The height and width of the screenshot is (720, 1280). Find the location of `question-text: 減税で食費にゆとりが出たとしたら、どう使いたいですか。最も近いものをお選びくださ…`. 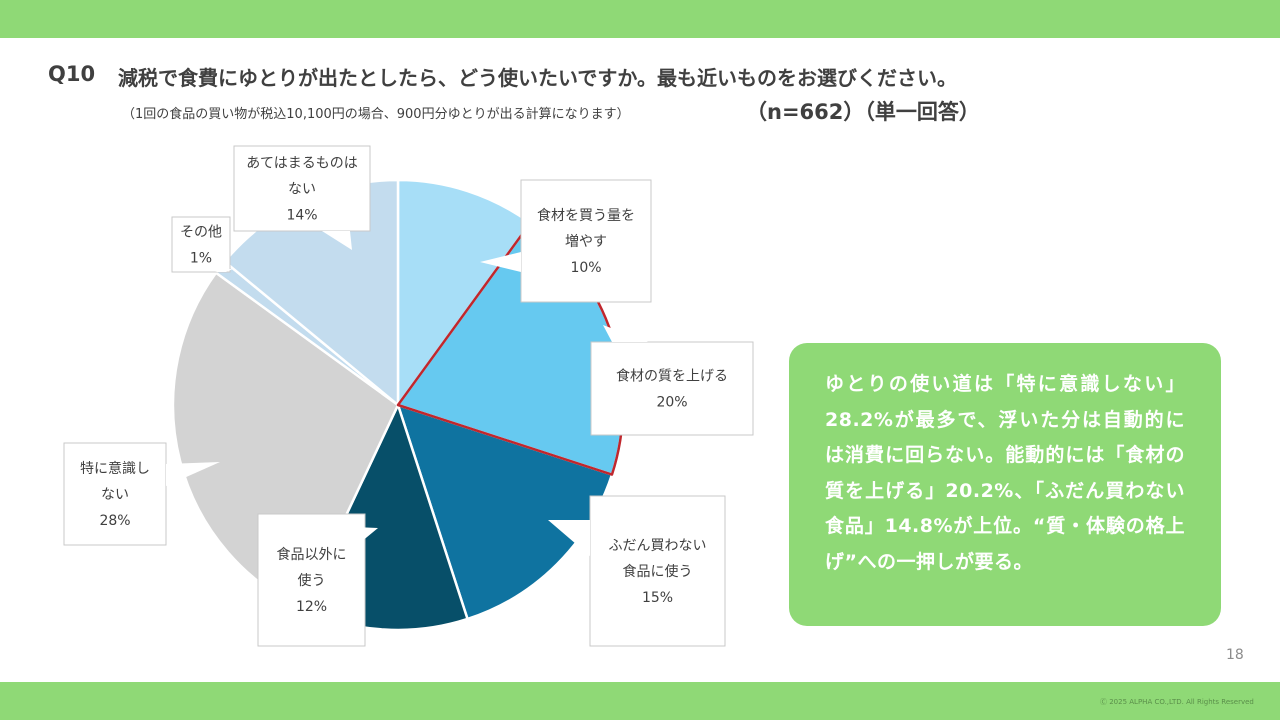

question-text: 減税で食費にゆとりが出たとしたら、どう使いたいですか。最も近いものをお選びくださ… is located at coordinates (537, 78).